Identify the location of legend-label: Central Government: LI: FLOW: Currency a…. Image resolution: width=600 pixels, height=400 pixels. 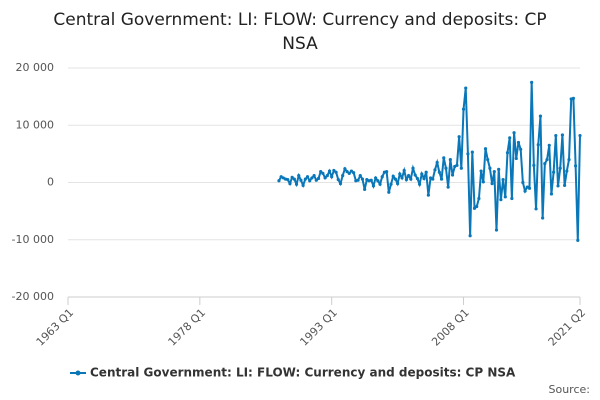
(303, 373).